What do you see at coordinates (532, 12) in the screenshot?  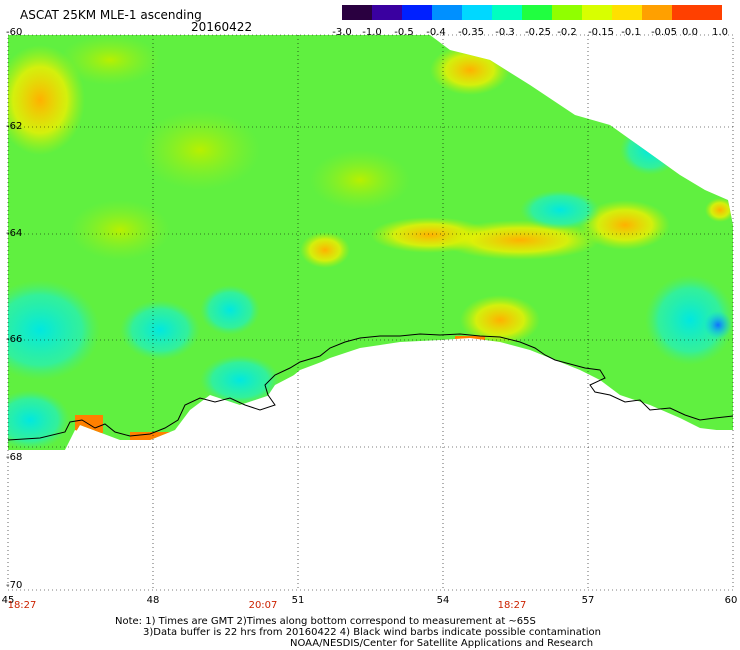 I see `colorbar` at bounding box center [532, 12].